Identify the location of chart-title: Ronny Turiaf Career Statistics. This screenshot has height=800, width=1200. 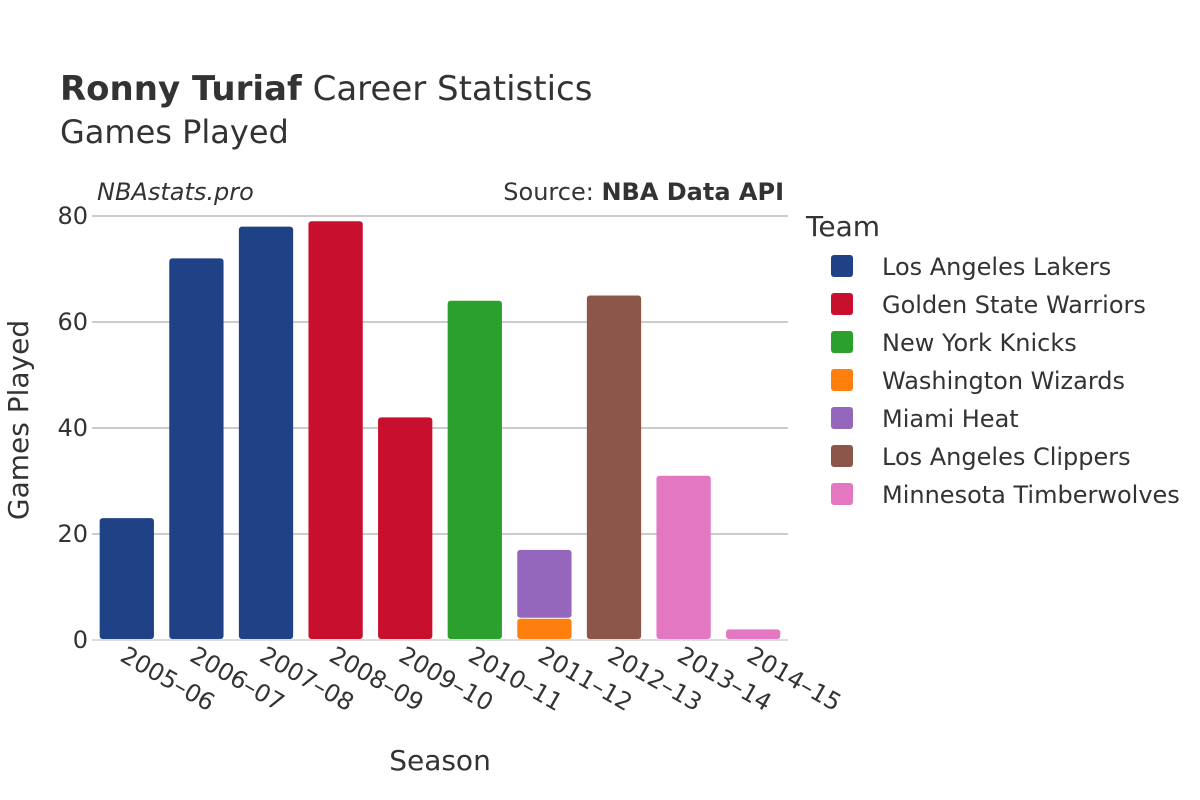
(326, 89).